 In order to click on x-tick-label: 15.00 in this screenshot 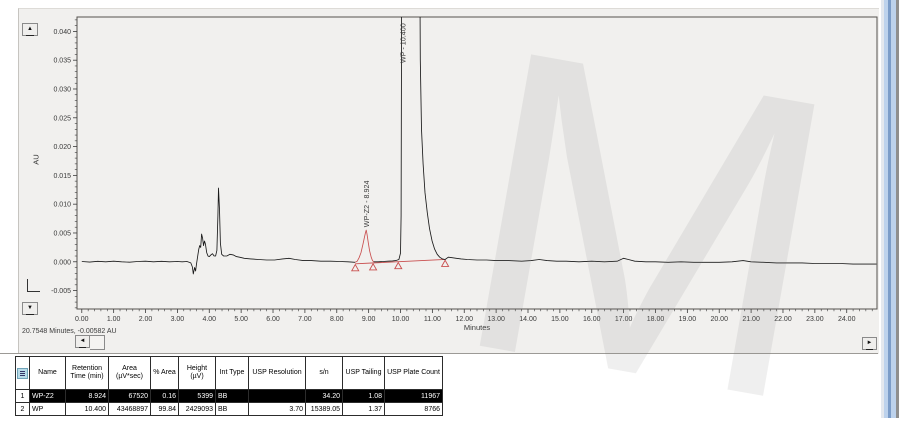, I will do `click(560, 319)`.